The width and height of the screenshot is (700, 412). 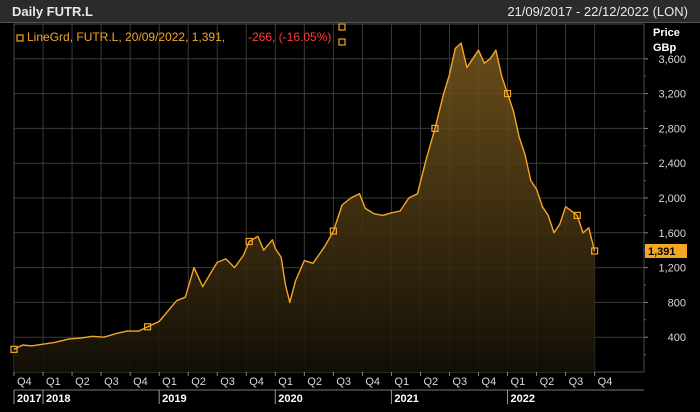 I want to click on y-tick-label: 1,600, so click(x=672, y=234).